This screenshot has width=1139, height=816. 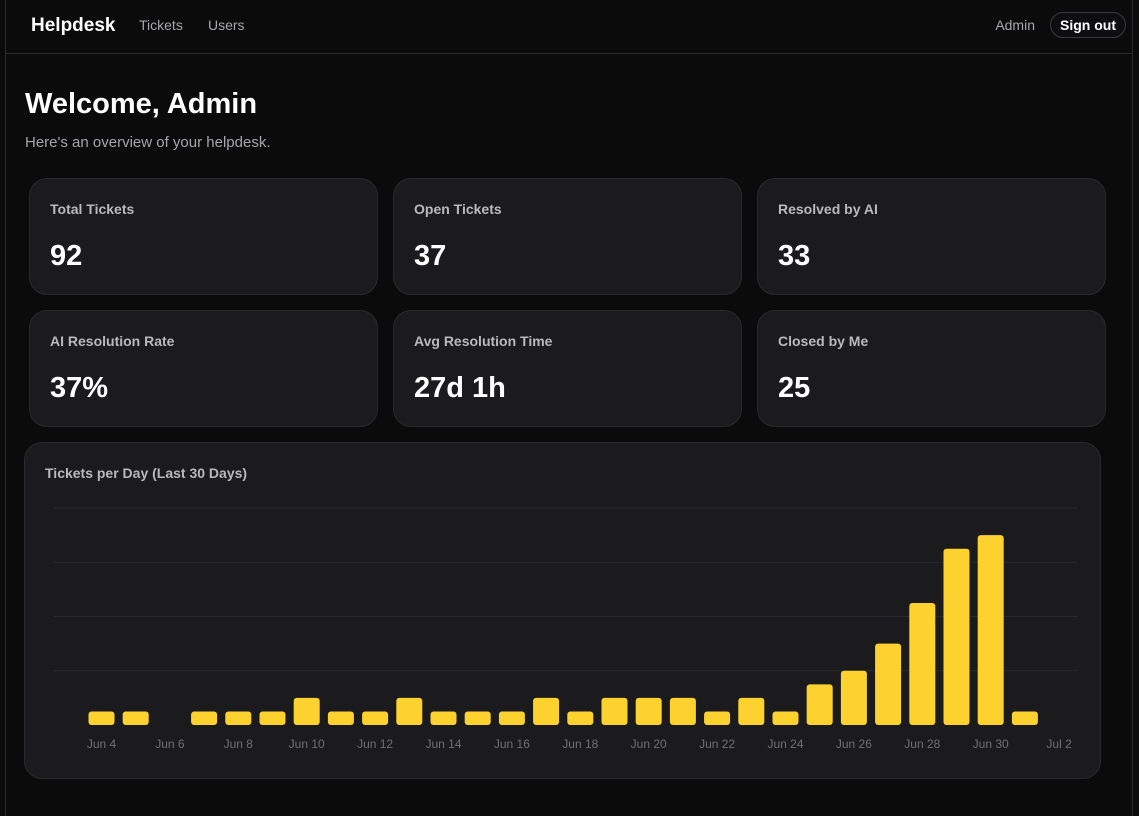 What do you see at coordinates (823, 341) in the screenshot?
I see `stat-label: Closed by Me` at bounding box center [823, 341].